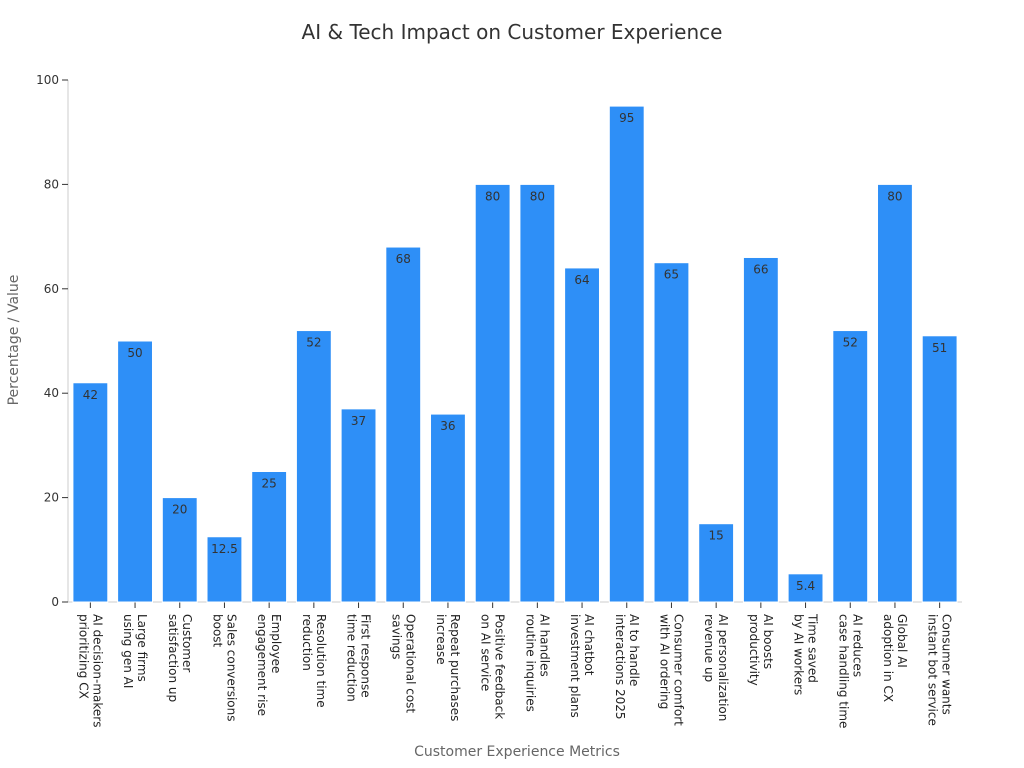  What do you see at coordinates (187, 643) in the screenshot?
I see `x-tick-label-line: Customer` at bounding box center [187, 643].